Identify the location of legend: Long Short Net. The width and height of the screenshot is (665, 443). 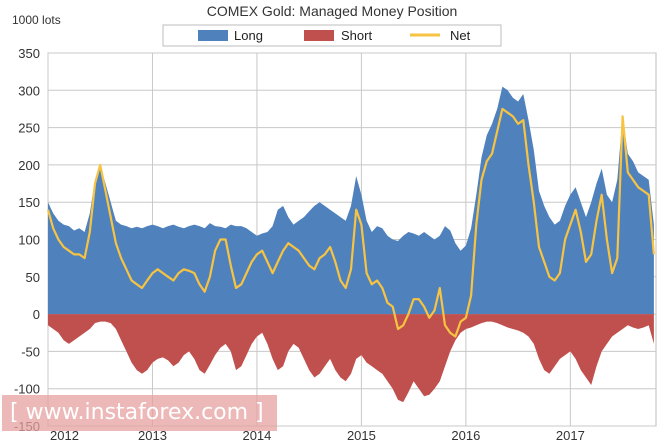
(332, 35).